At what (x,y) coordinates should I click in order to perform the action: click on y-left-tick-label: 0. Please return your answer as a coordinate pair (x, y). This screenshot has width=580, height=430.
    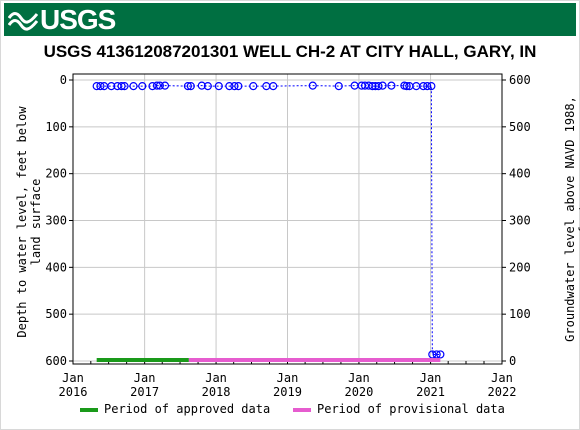
    Looking at the image, I should click on (63, 80).